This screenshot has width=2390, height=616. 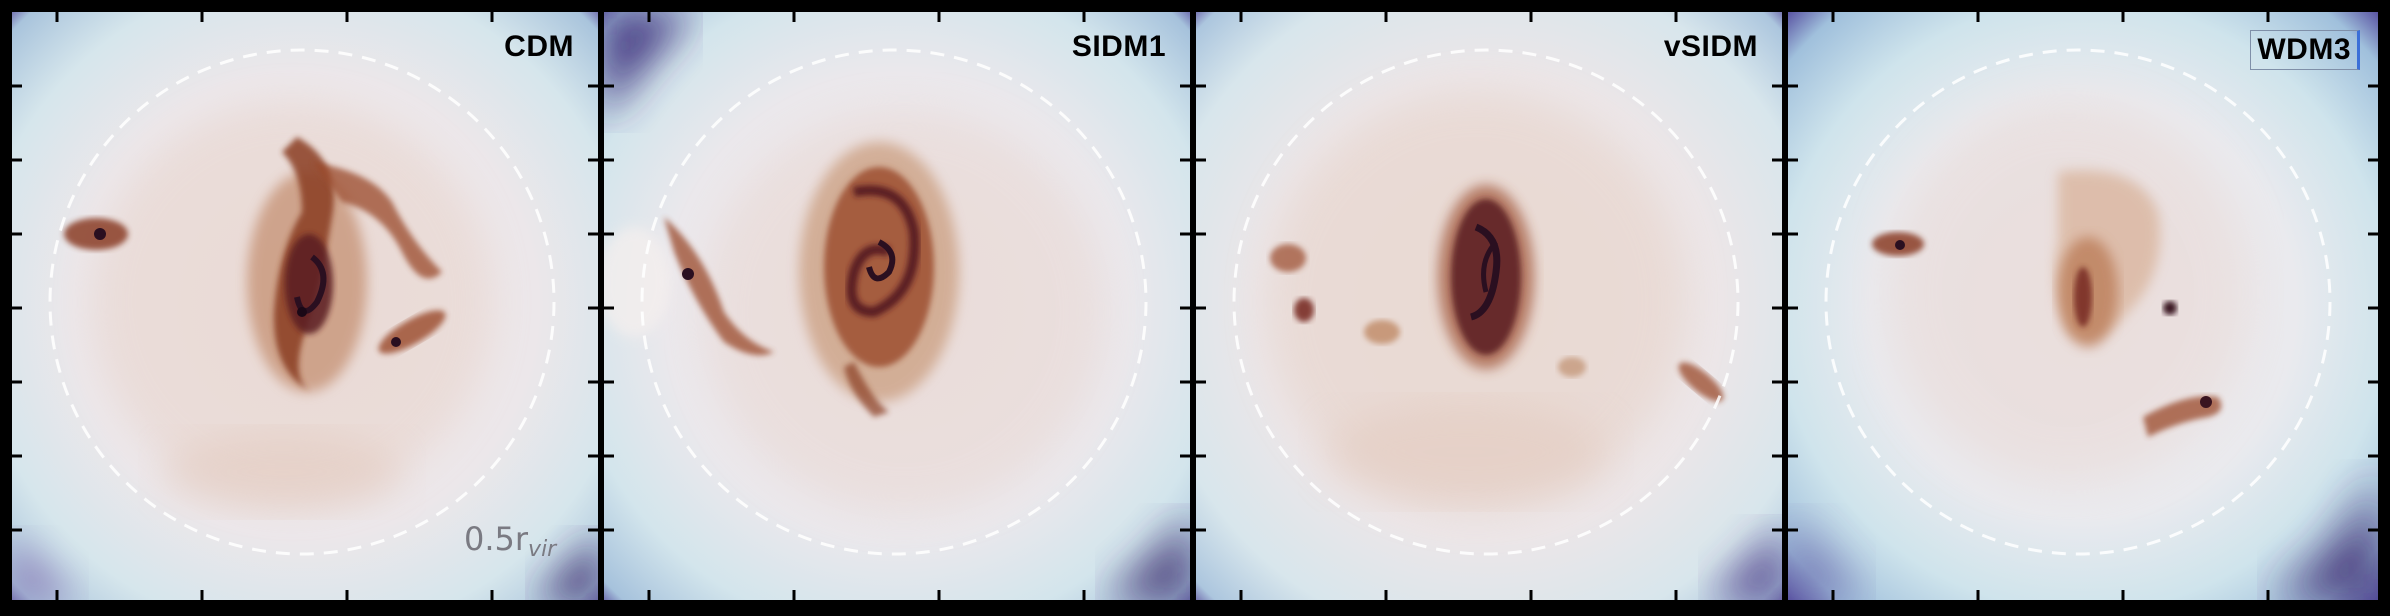 What do you see at coordinates (2107, 258) in the screenshot?
I see `wdm3-central-galaxy` at bounding box center [2107, 258].